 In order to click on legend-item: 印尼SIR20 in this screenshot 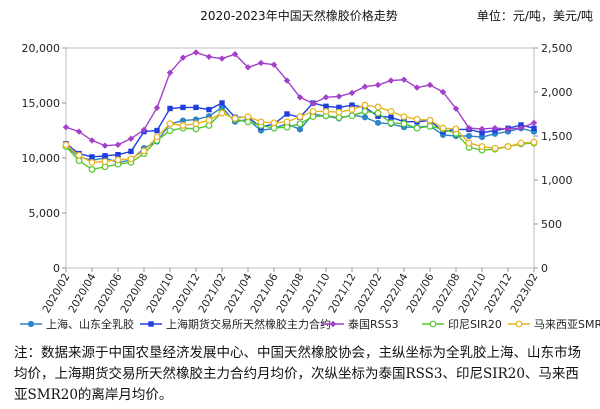, I will do `click(462, 324)`.